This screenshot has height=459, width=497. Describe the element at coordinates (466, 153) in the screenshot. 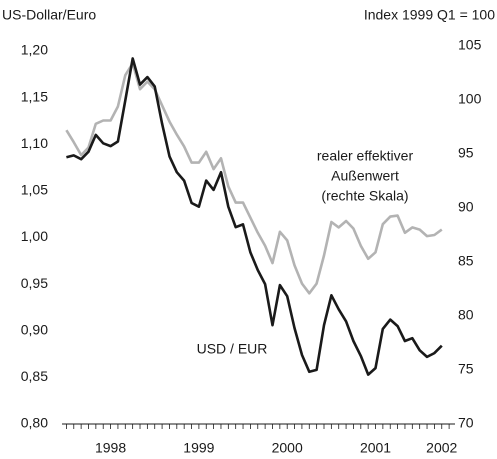

I see `y2-tick-label: 95` at that location.